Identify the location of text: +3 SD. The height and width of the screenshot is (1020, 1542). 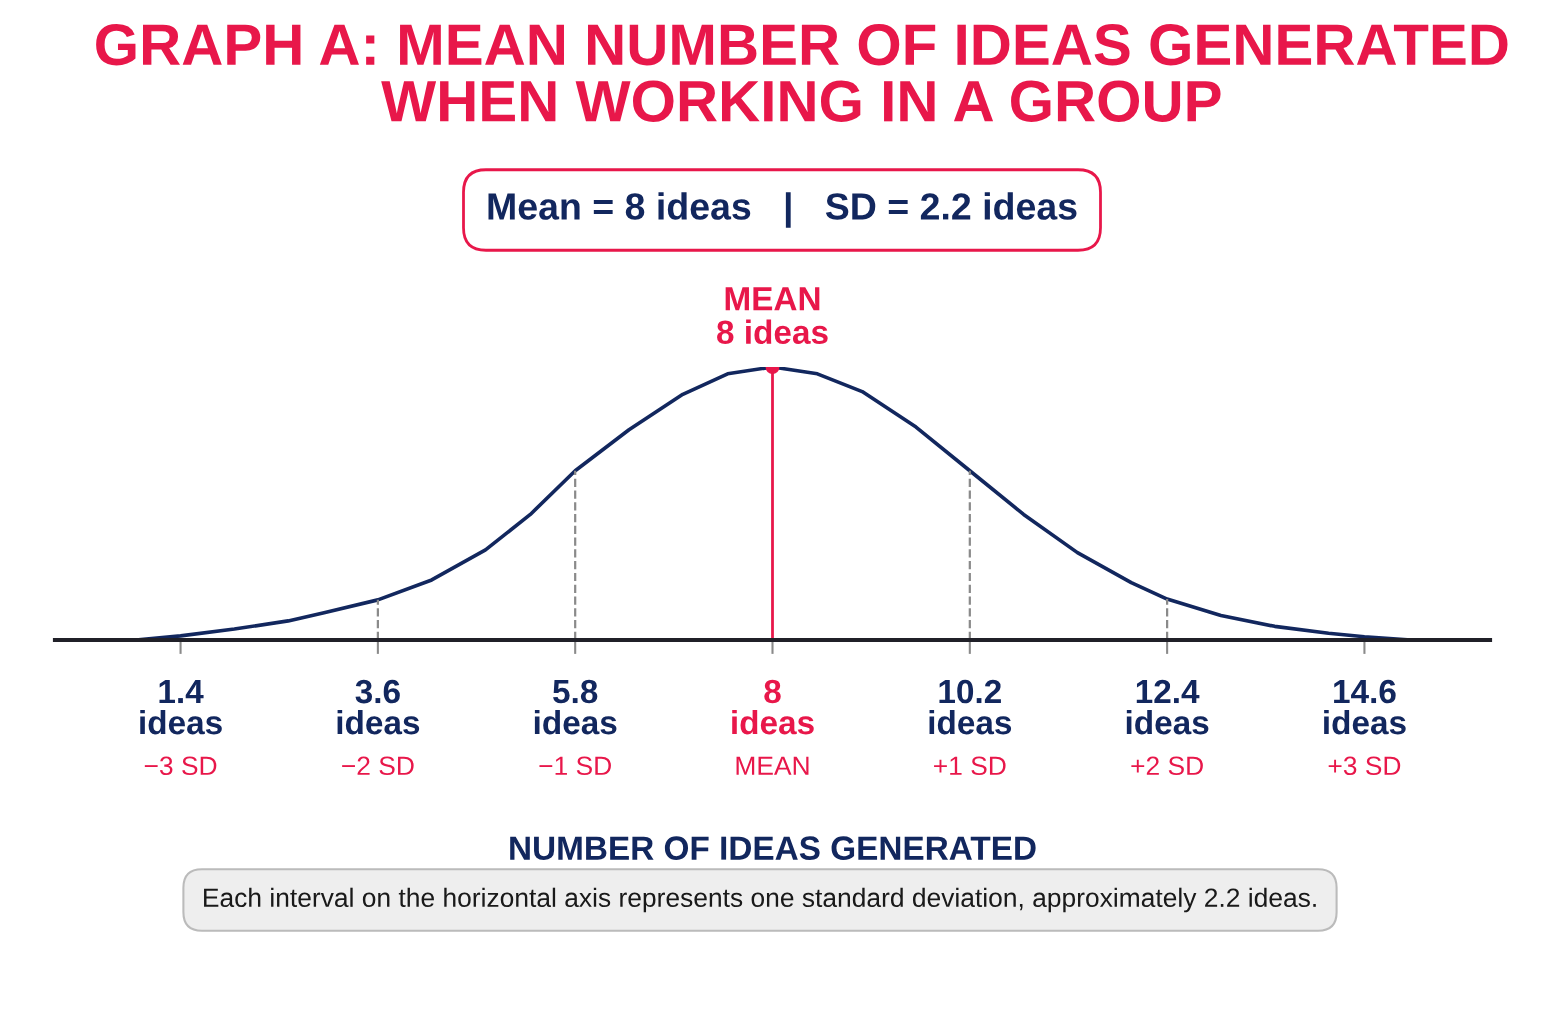
(1364, 766).